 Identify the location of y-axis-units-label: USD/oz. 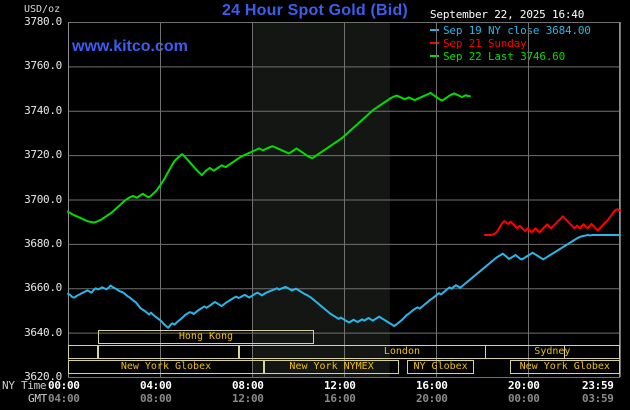
(42, 9).